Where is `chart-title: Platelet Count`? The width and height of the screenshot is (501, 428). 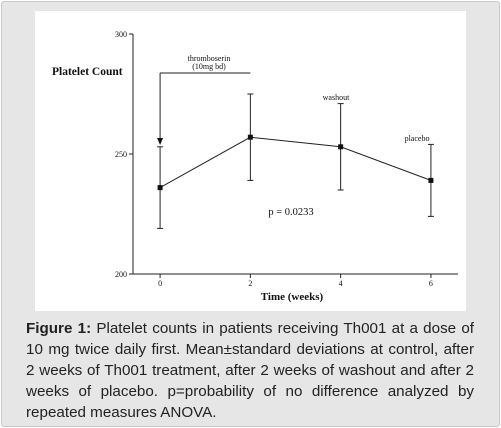
chart-title: Platelet Count is located at coordinates (87, 72).